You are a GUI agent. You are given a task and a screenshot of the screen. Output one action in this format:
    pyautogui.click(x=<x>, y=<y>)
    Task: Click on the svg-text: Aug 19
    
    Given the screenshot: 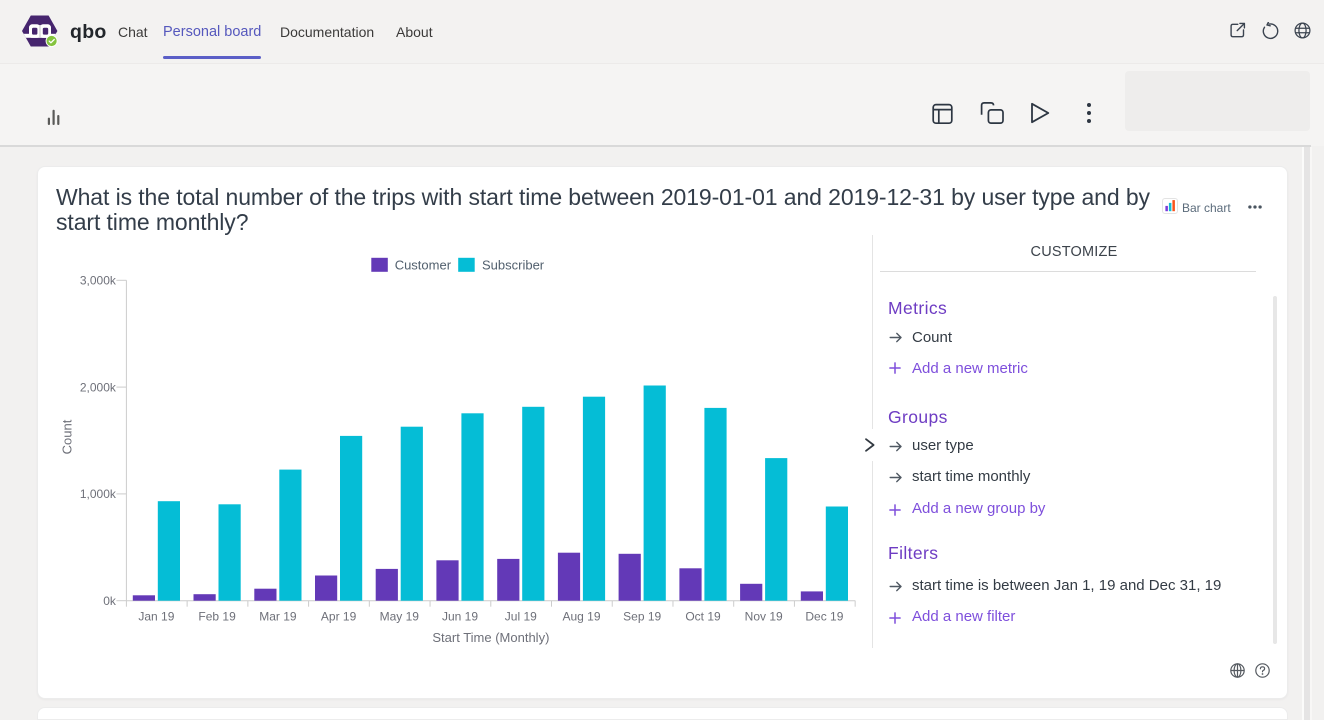 What is the action you would take?
    pyautogui.click(x=581, y=617)
    